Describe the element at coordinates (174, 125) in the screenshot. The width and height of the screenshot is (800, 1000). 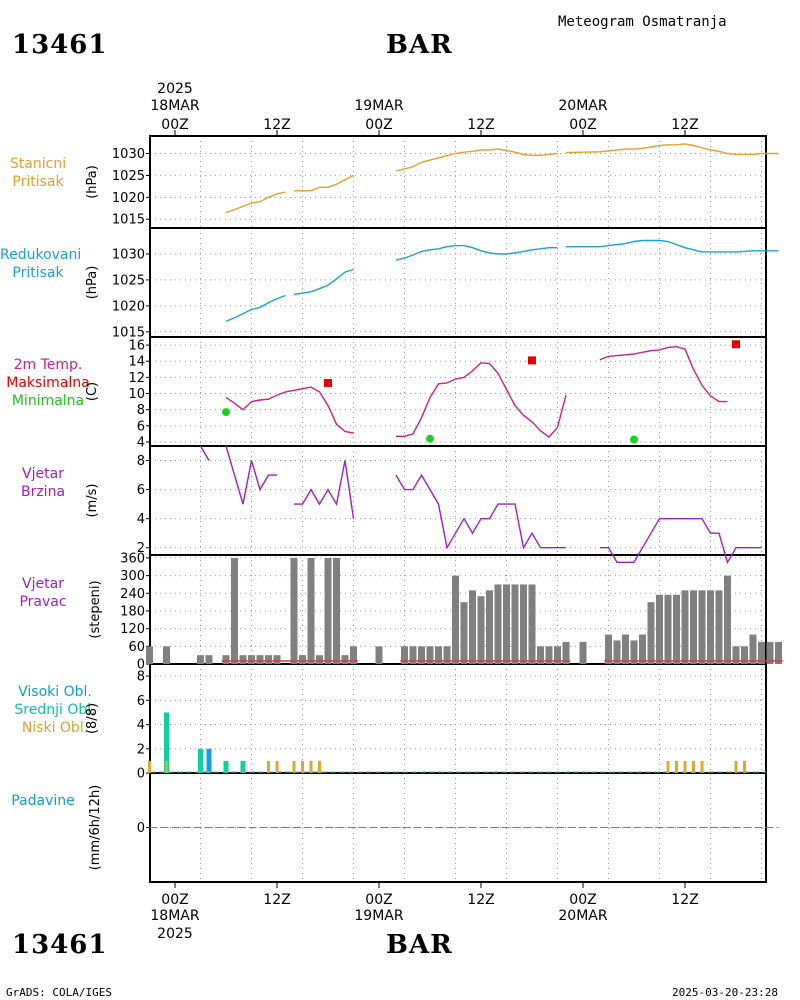
I see `x-tick-label-top: 00Z` at that location.